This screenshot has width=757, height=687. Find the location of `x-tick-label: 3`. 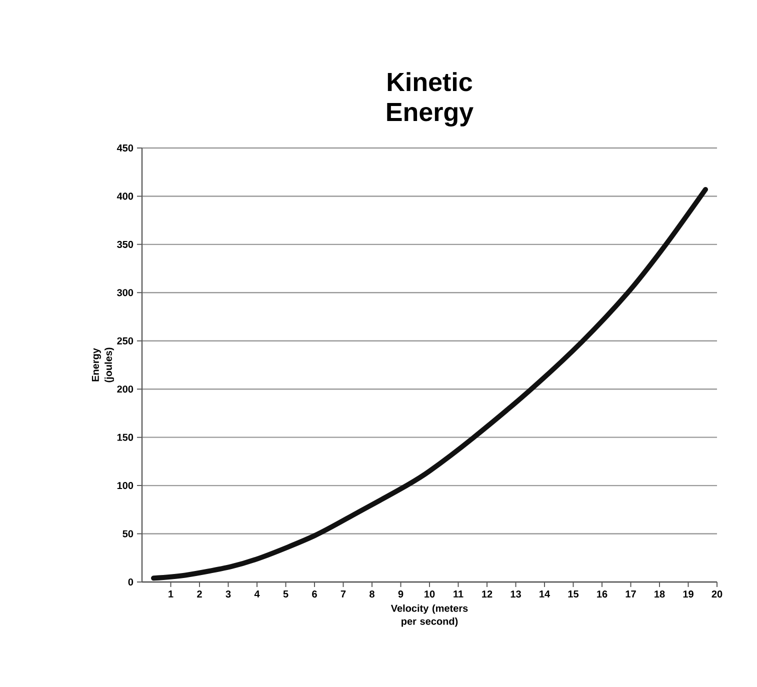

x-tick-label: 3 is located at coordinates (228, 594).